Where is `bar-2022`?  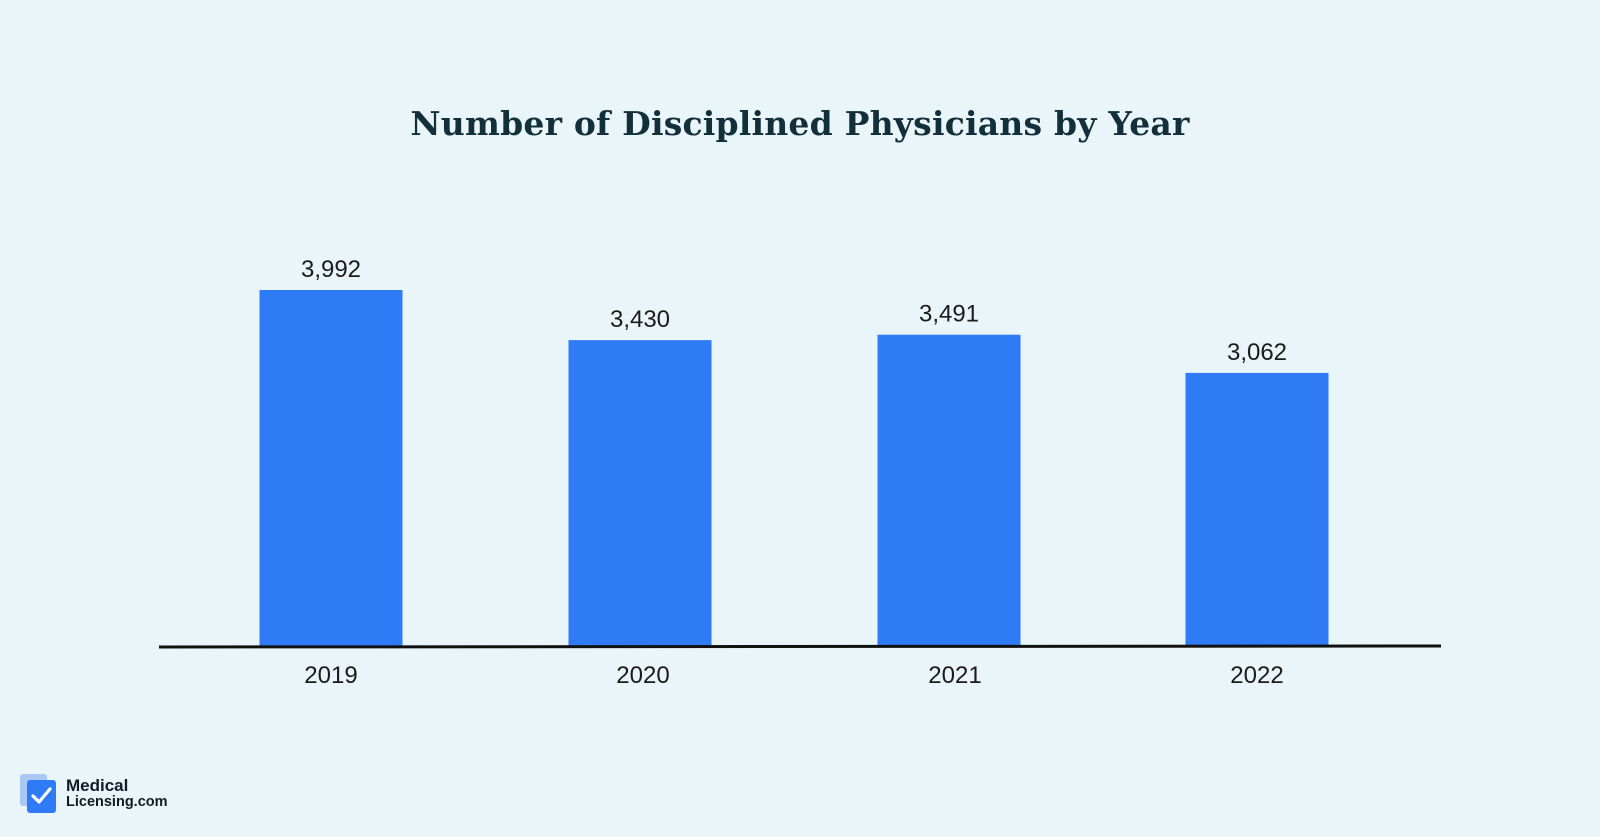
bar-2022 is located at coordinates (1257, 509).